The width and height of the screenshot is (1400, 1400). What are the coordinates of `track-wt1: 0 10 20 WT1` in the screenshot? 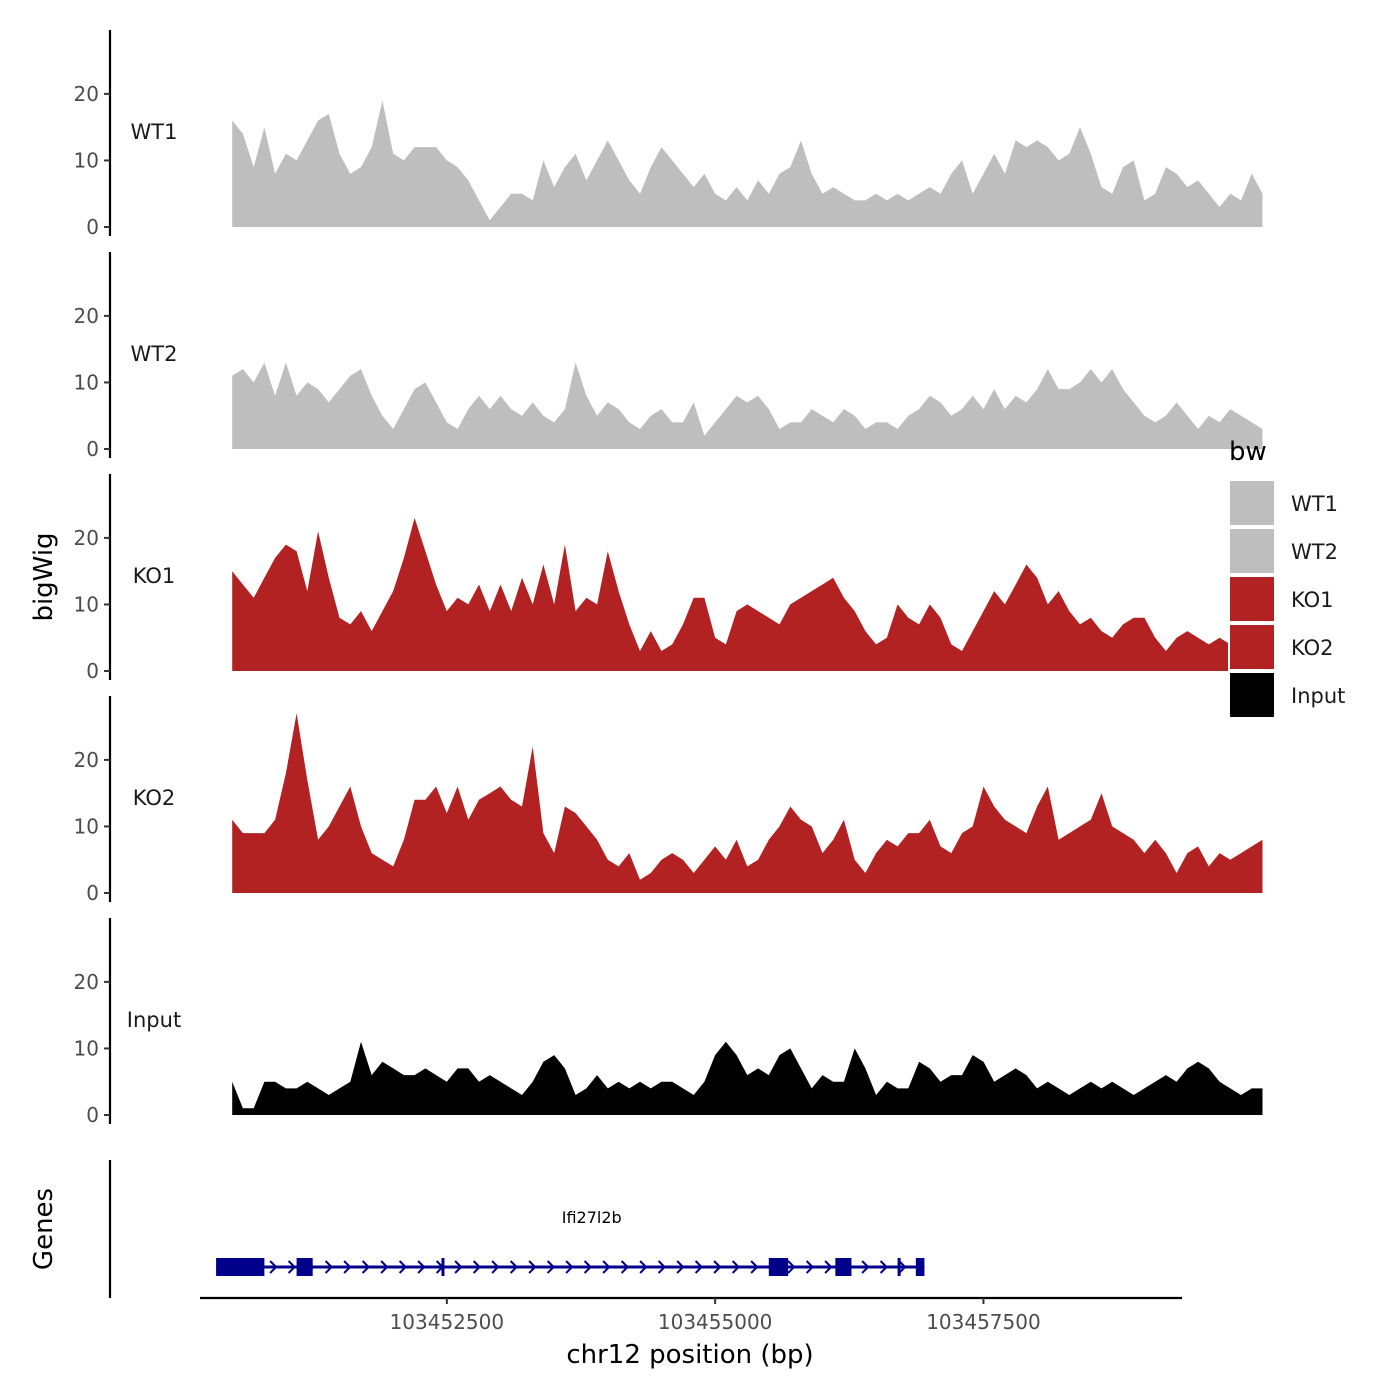 It's located at (668, 134).